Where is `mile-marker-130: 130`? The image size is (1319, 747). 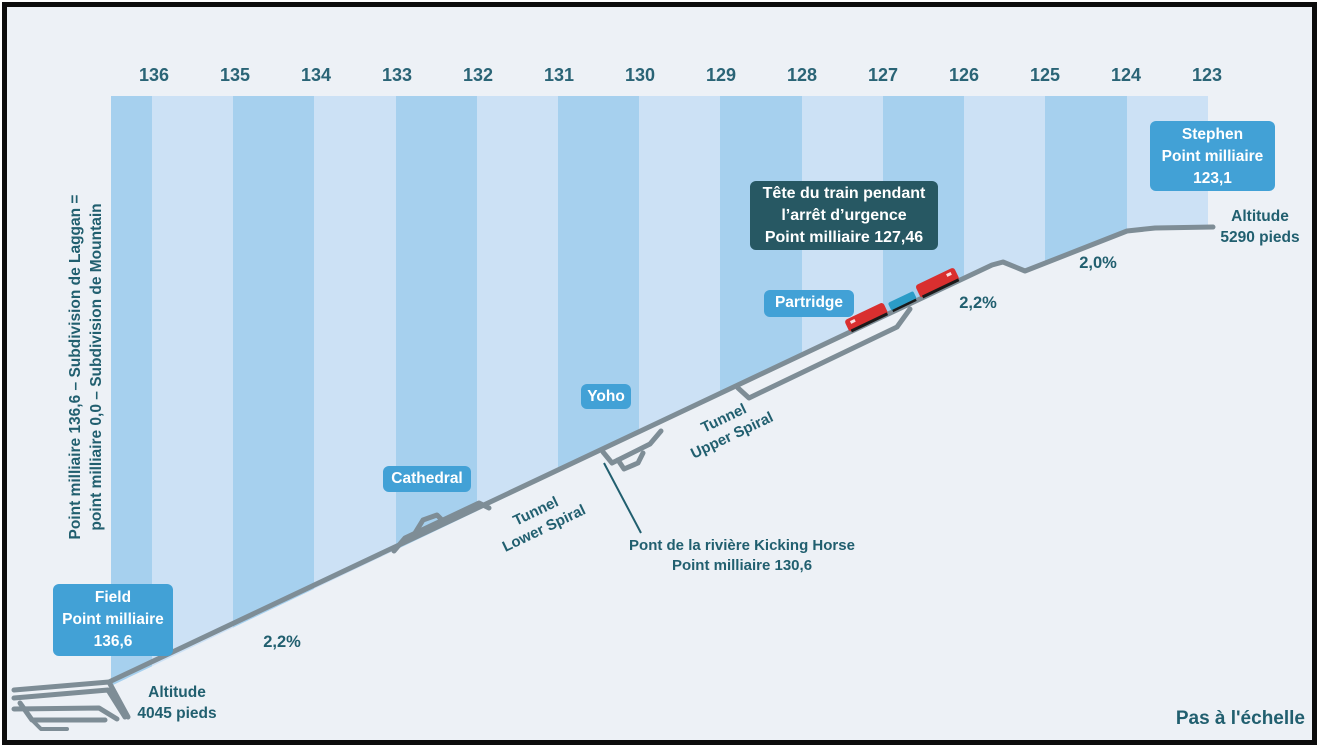
mile-marker-130: 130 is located at coordinates (640, 75).